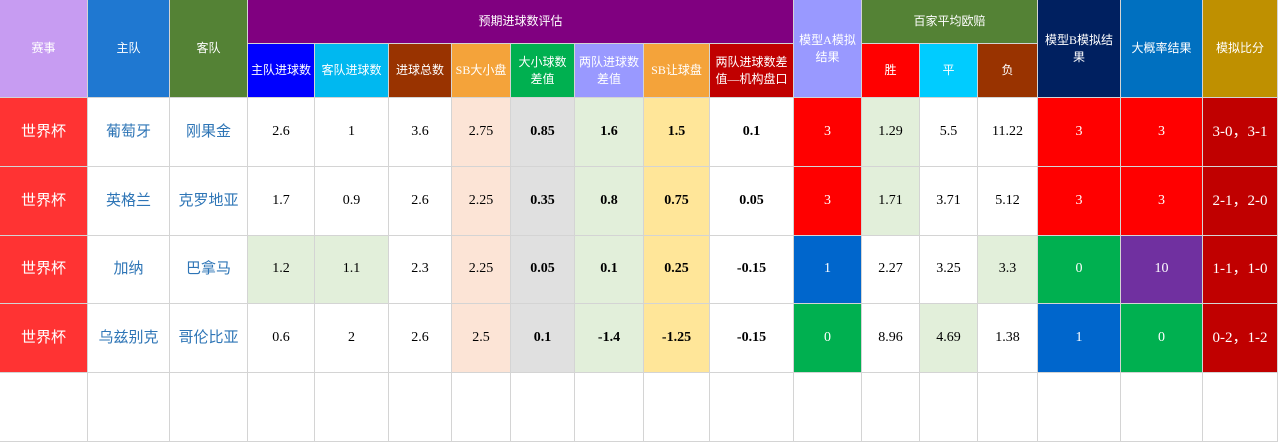  What do you see at coordinates (209, 201) in the screenshot?
I see `table-cell: 克罗地亚` at bounding box center [209, 201].